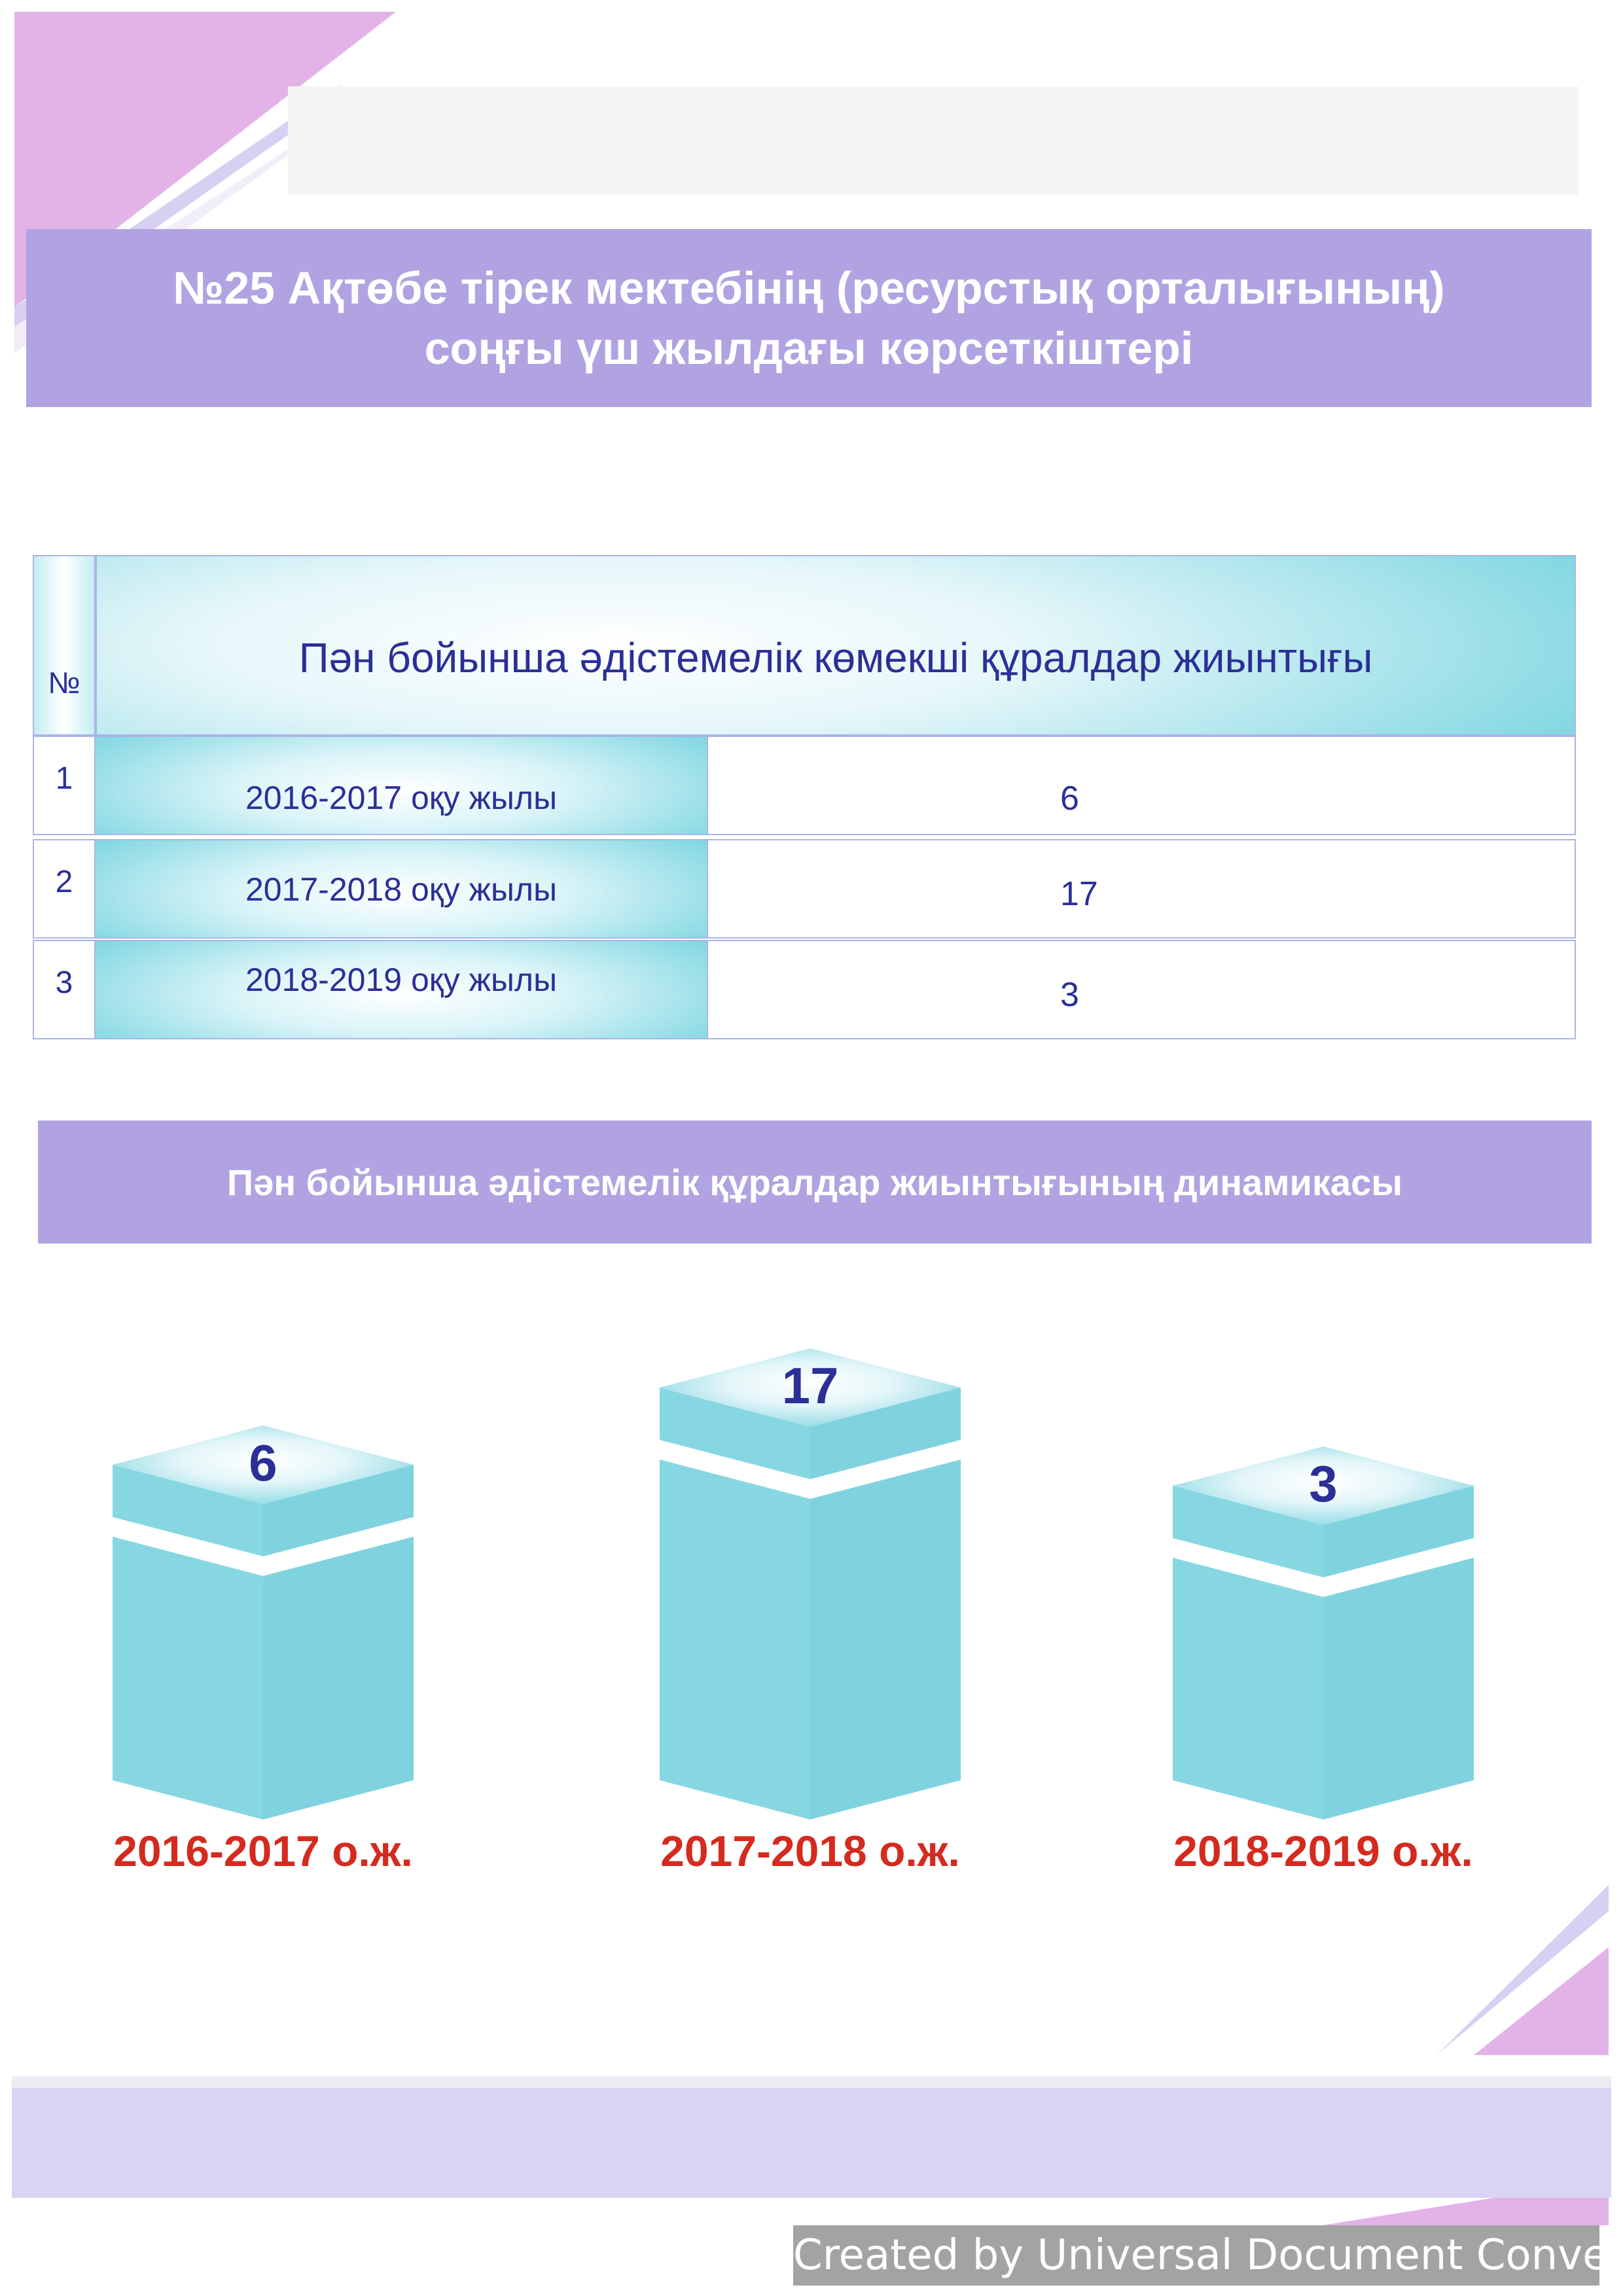 The image size is (1623, 2296). Describe the element at coordinates (1069, 798) in the screenshot. I see `row-value: 6` at that location.